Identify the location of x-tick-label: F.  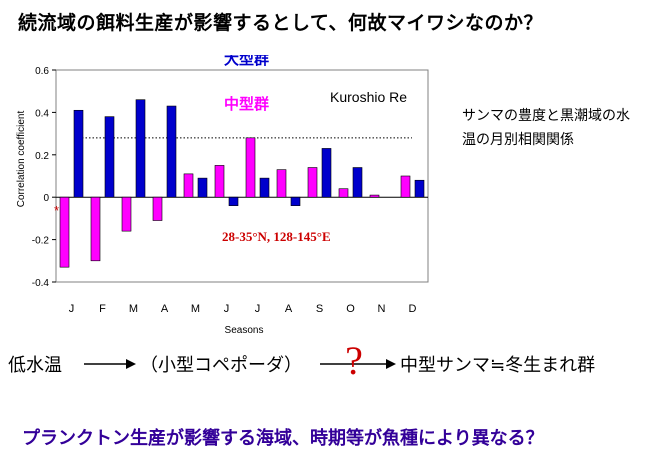
(102, 309).